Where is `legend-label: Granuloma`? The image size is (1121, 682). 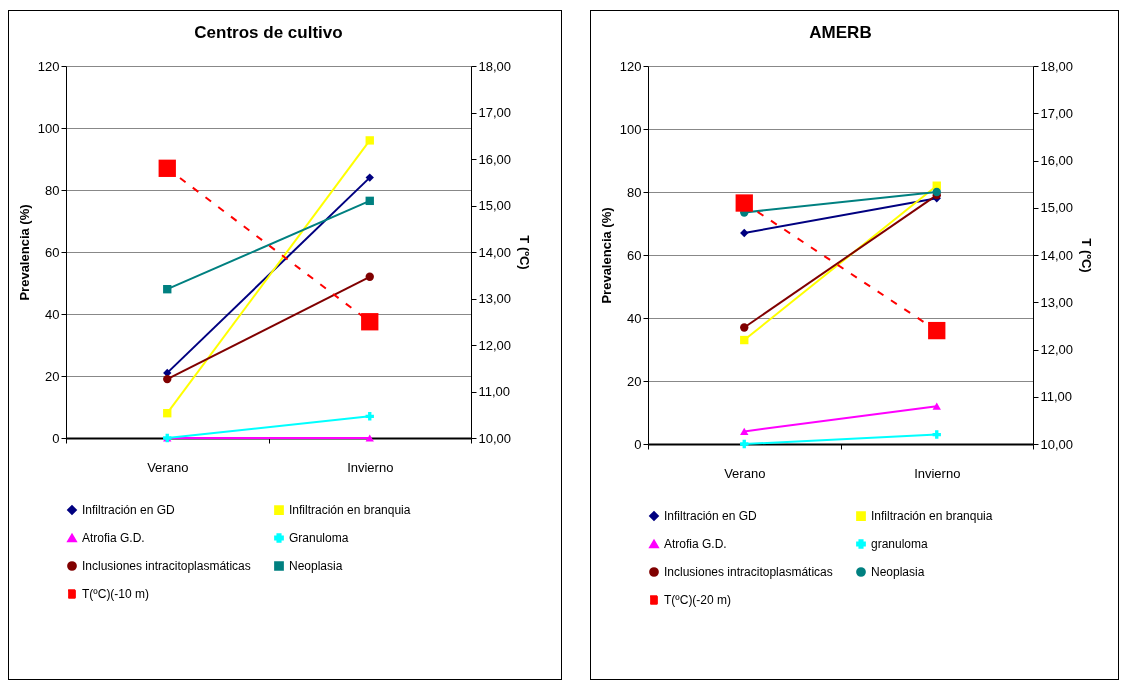 legend-label: Granuloma is located at coordinates (319, 538).